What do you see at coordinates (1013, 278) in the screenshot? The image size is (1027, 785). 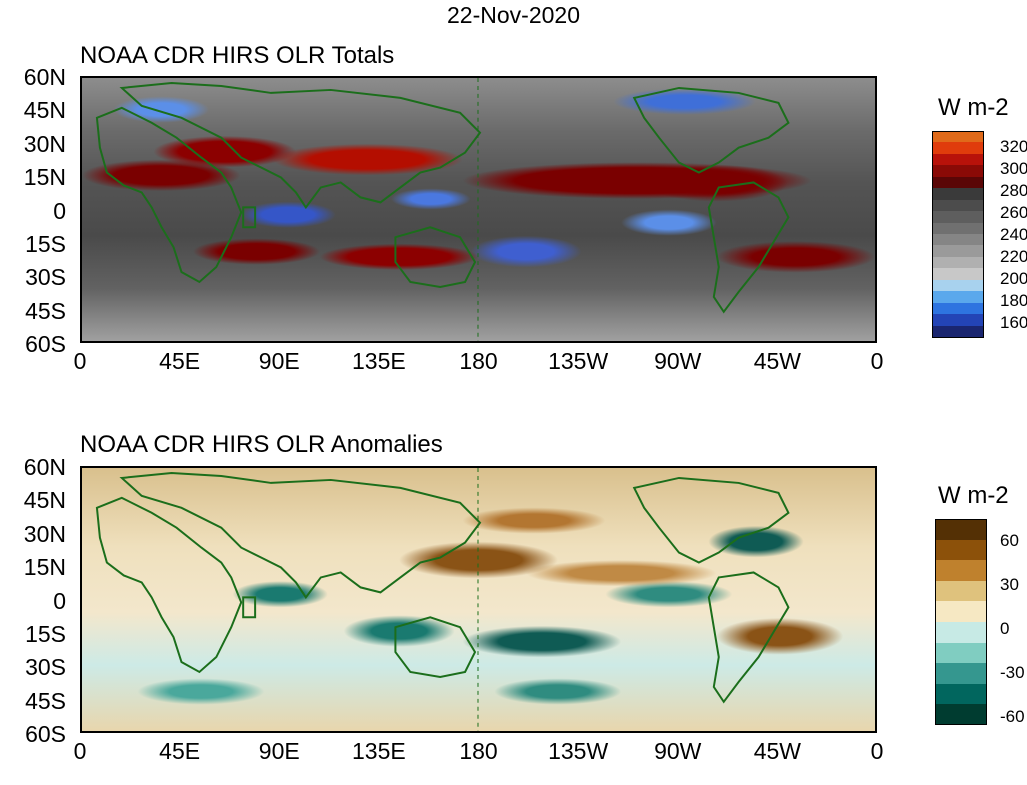 I see `colorbar-tick-label: 200` at bounding box center [1013, 278].